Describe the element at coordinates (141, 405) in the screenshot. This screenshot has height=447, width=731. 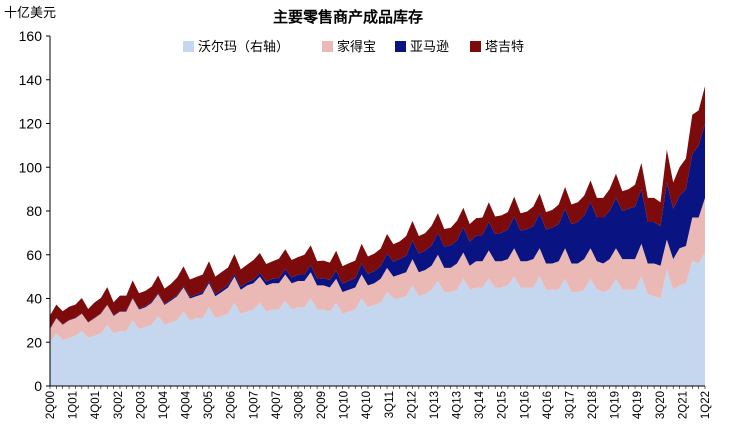
I see `x-tick-label: 2Q03` at that location.